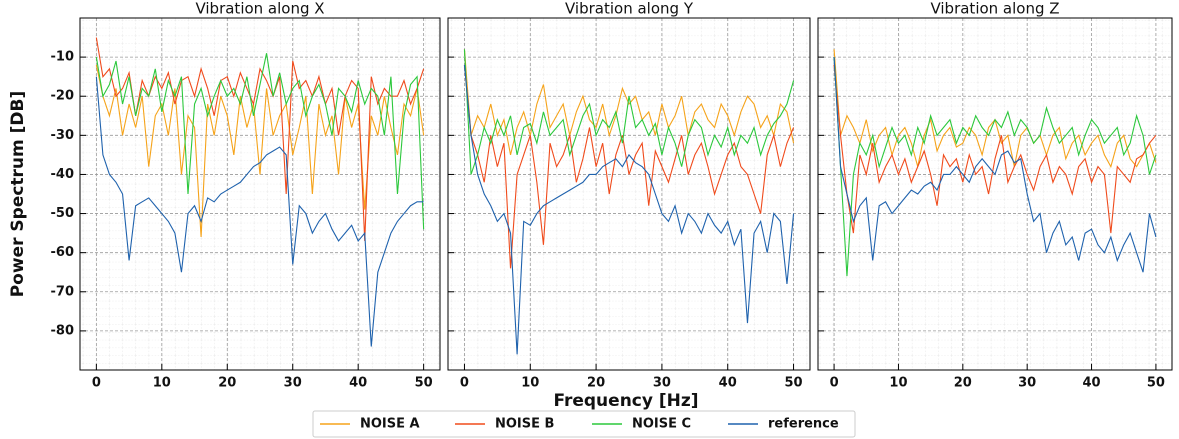 Image resolution: width=1179 pixels, height=439 pixels. I want to click on legend-label: NOISE A, so click(390, 424).